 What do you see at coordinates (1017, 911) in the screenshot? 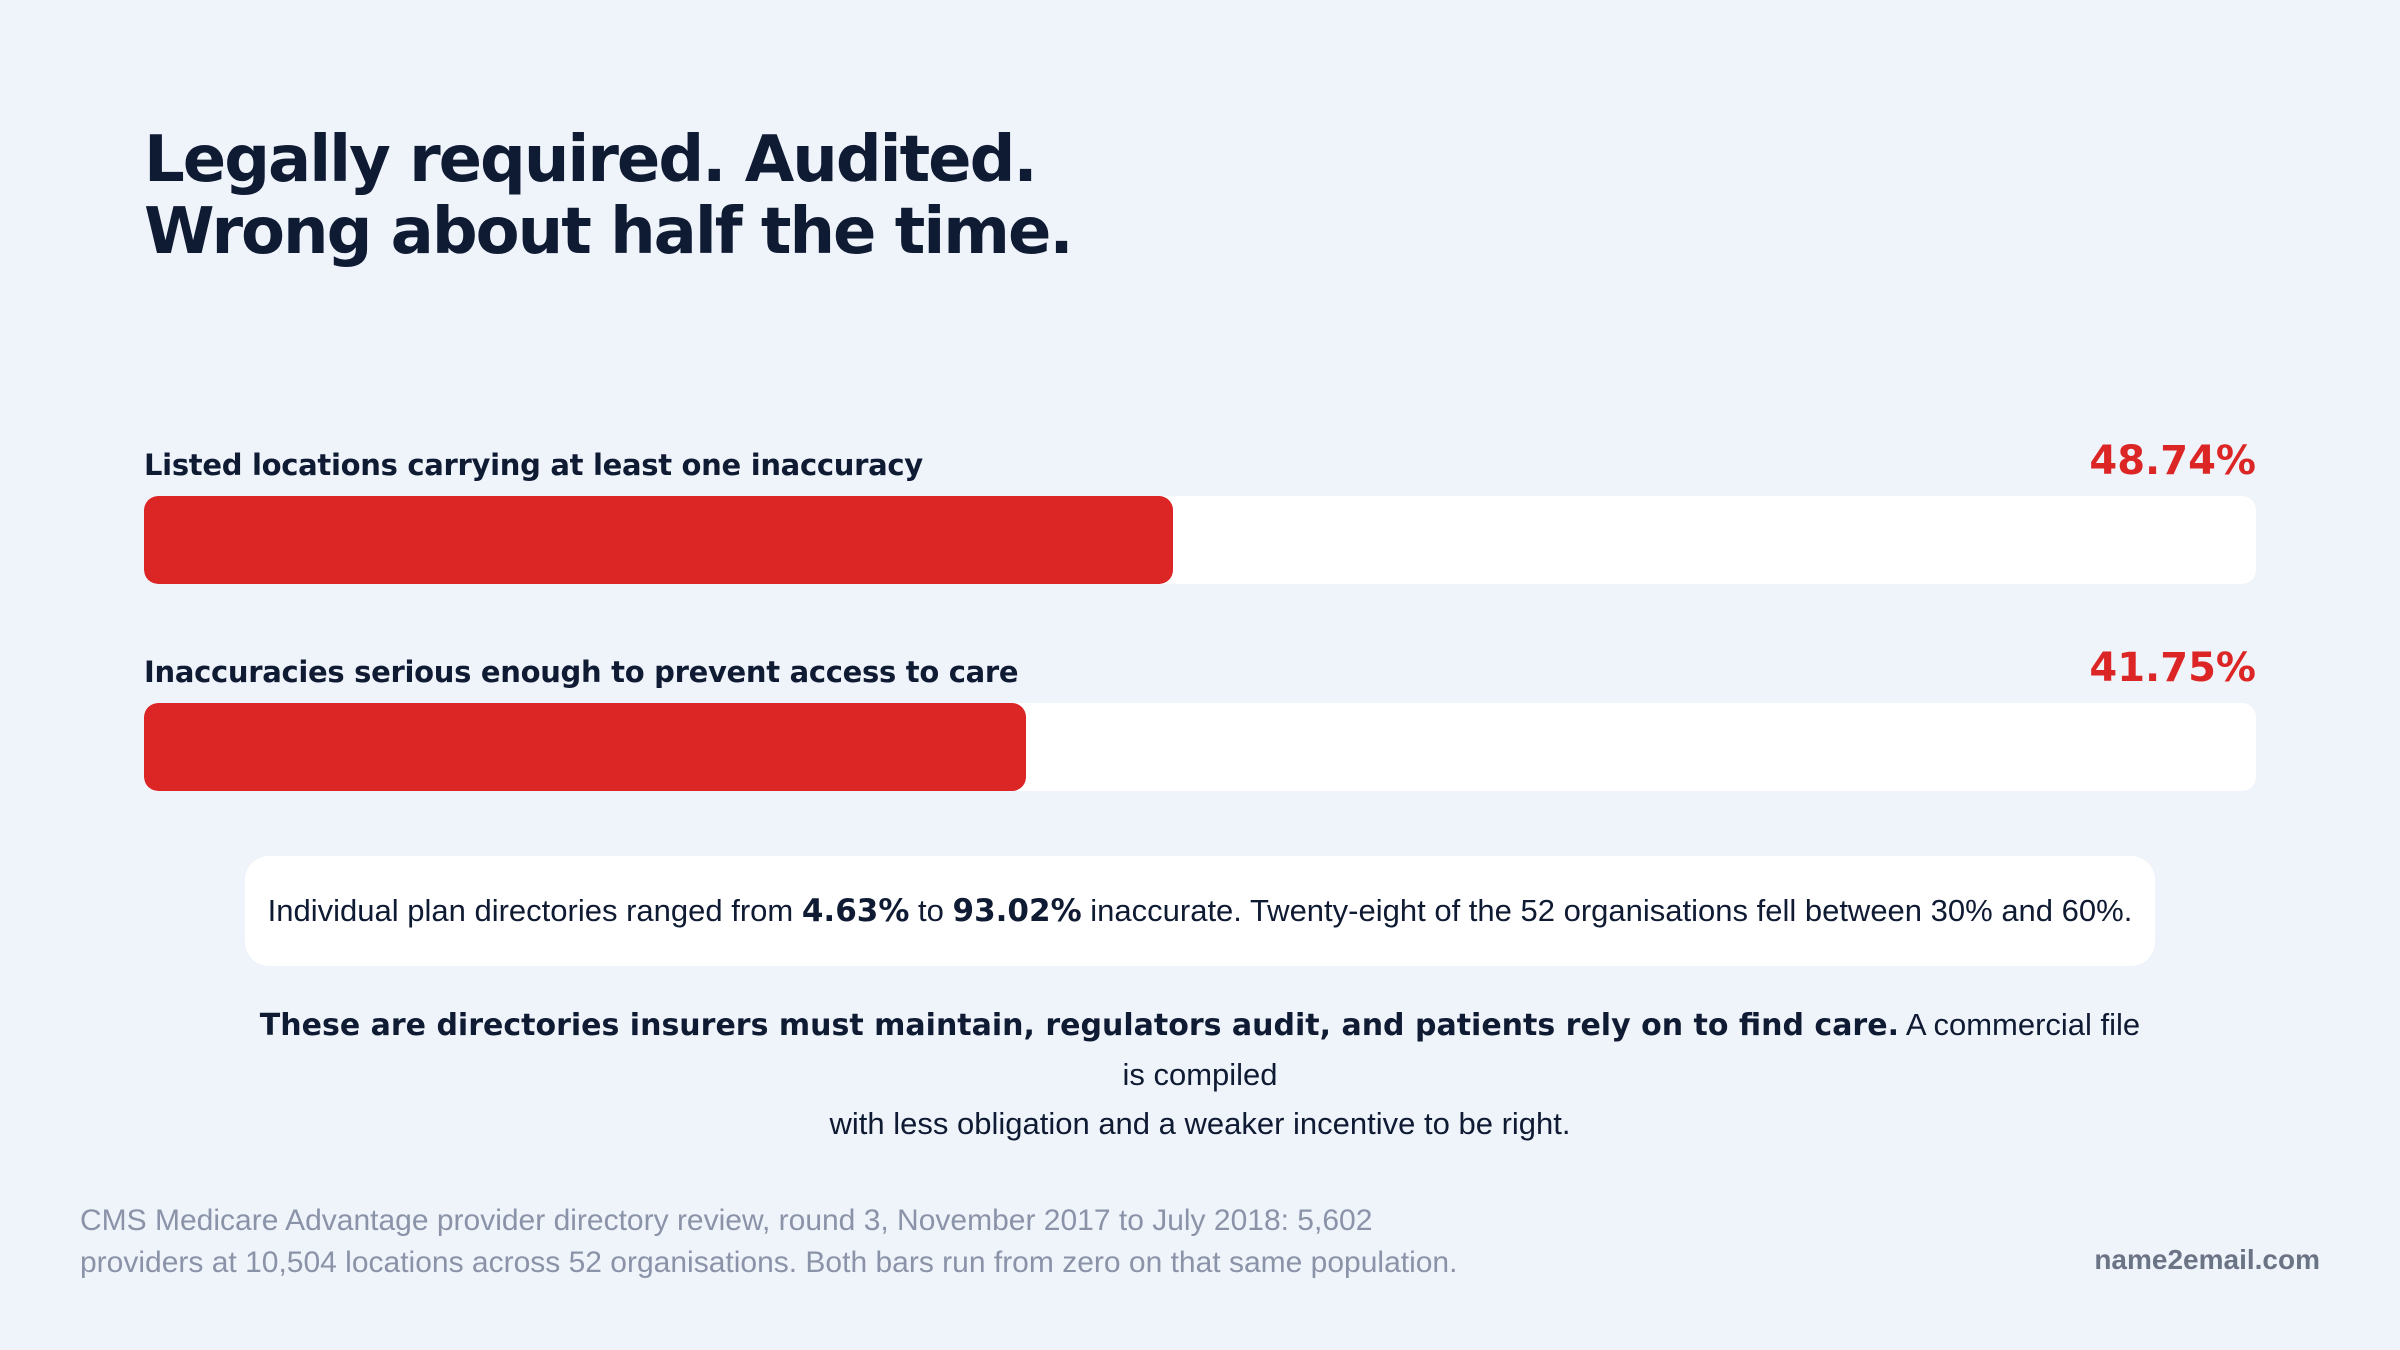
I see `range-high: 93.02%` at bounding box center [1017, 911].